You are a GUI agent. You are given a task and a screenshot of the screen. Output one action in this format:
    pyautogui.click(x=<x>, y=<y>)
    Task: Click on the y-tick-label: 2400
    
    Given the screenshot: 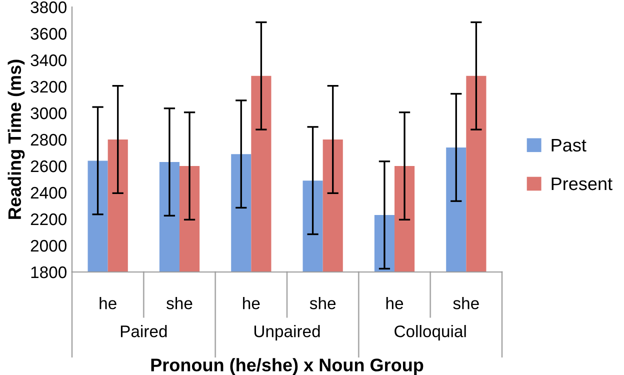 What is the action you would take?
    pyautogui.click(x=48, y=192)
    